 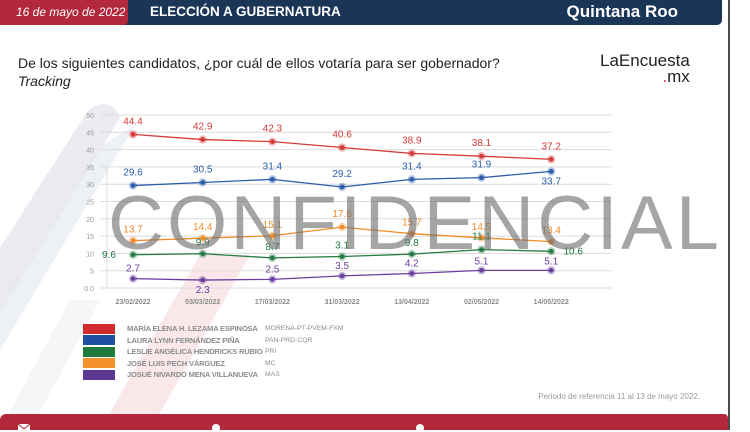 What do you see at coordinates (551, 231) in the screenshot?
I see `data-label: 13.4` at bounding box center [551, 231].